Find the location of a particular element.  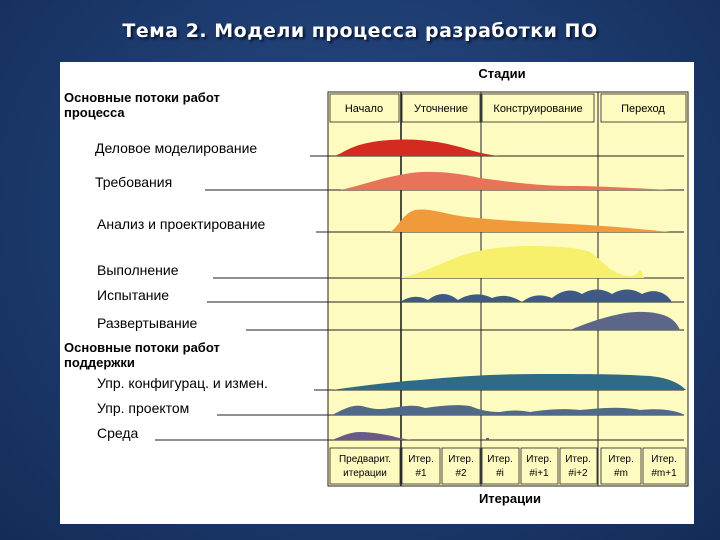

stage-label-elaboration: Уточнение is located at coordinates (441, 109).